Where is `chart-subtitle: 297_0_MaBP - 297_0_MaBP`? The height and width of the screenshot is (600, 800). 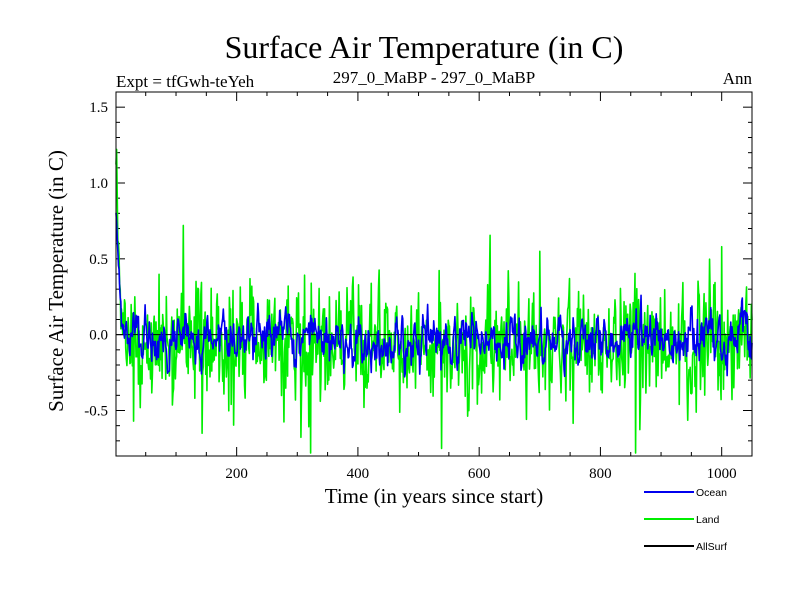
chart-subtitle: 297_0_MaBP - 297_0_MaBP is located at coordinates (434, 77).